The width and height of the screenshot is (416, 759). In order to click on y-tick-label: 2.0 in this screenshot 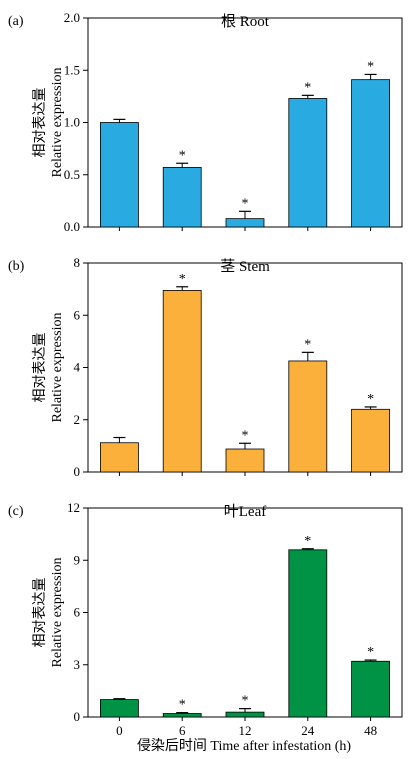, I will do `click(72, 17)`.